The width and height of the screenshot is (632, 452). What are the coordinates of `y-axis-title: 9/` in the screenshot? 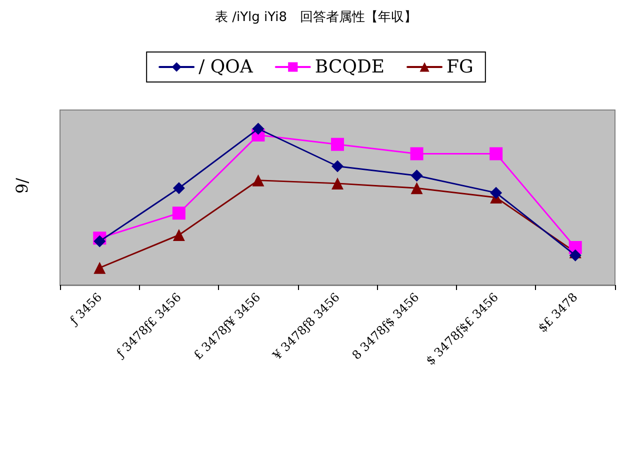 It's located at (22, 185).